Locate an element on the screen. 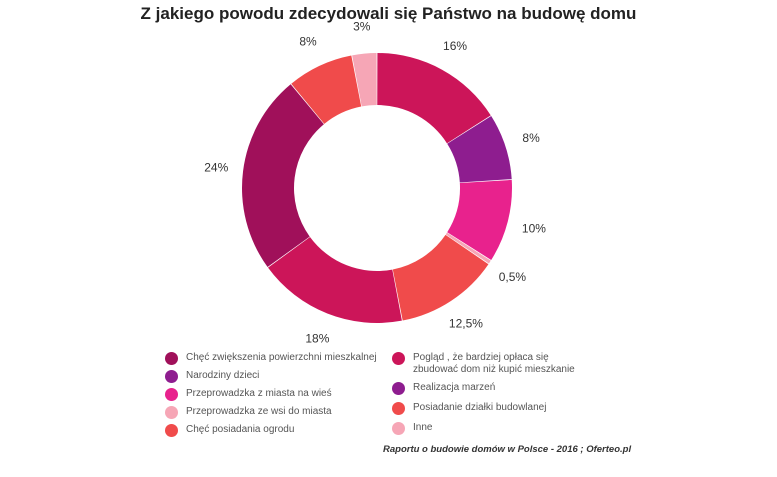 The width and height of the screenshot is (777, 477). legend-label: Inne is located at coordinates (423, 427).